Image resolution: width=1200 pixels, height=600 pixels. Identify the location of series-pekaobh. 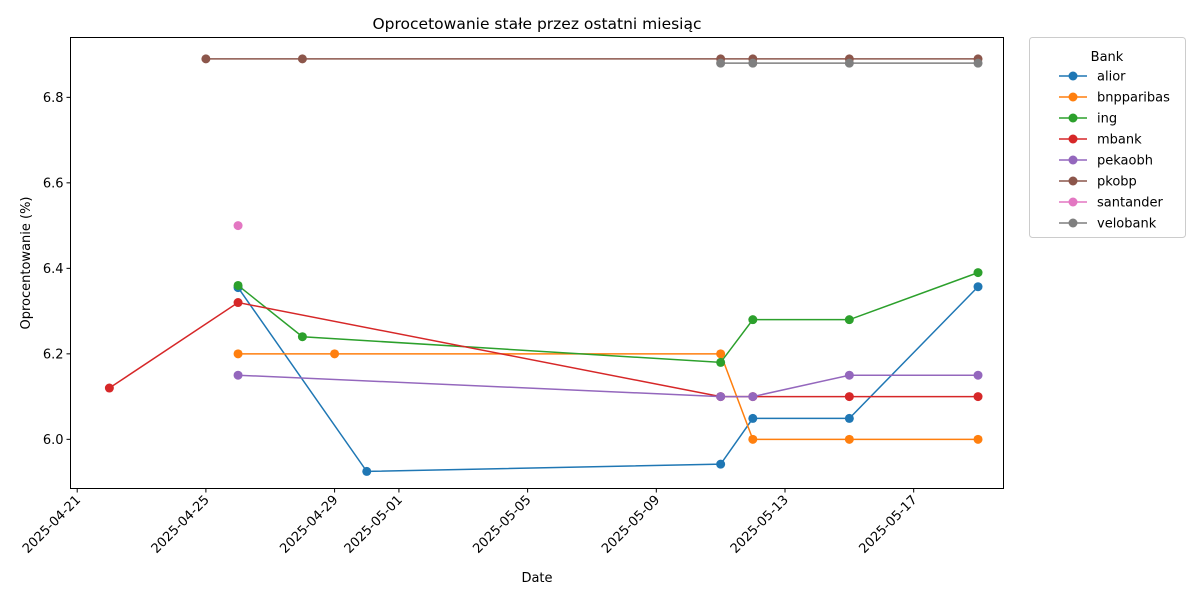
(608, 386).